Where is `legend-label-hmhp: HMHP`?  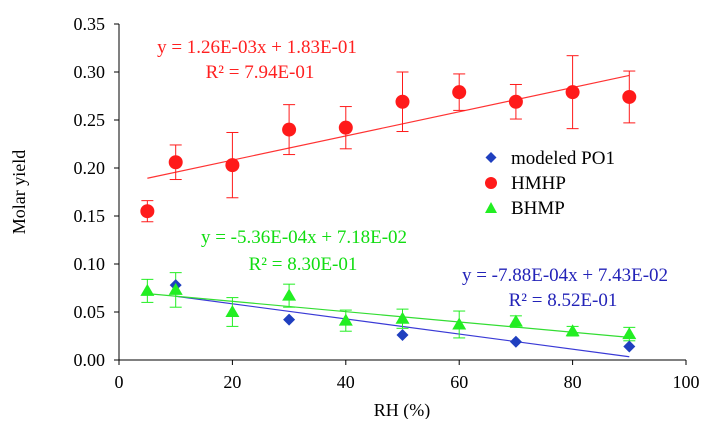
legend-label-hmhp: HMHP is located at coordinates (538, 183).